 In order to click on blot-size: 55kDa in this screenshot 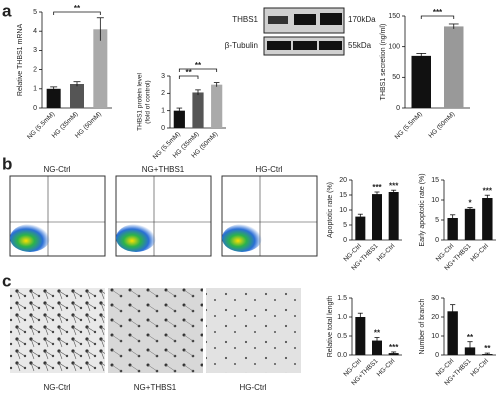, I will do `click(360, 45)`.